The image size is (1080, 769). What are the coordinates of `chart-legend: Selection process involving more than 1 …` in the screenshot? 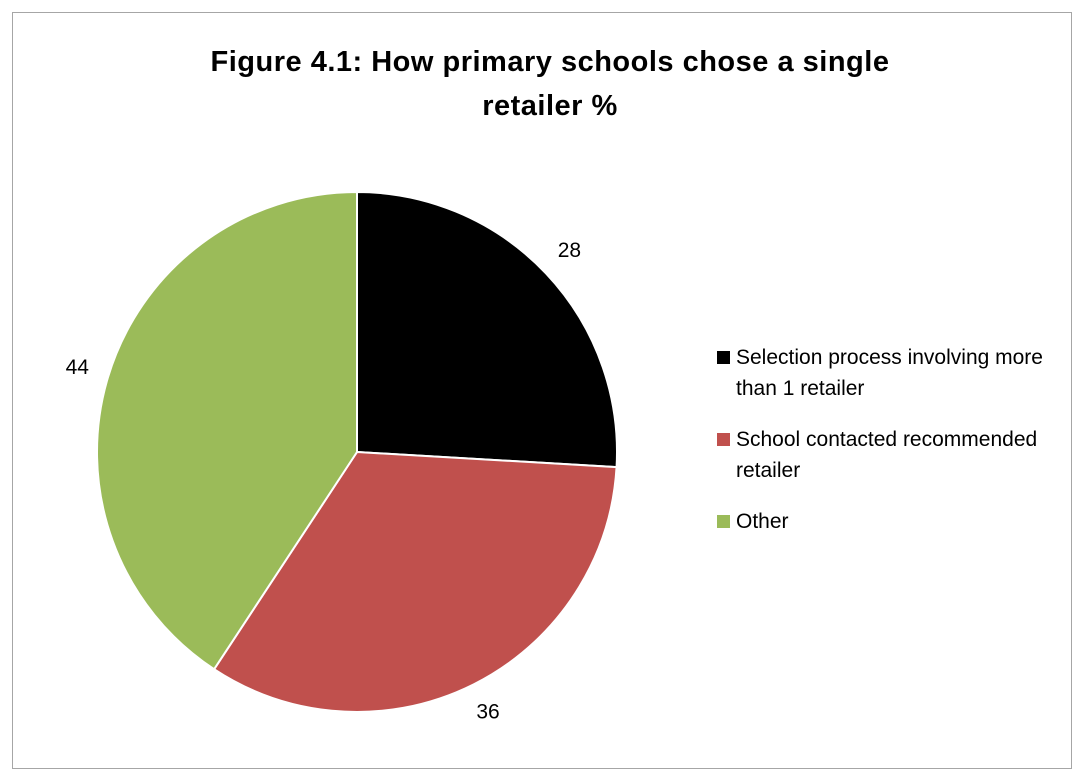 It's located at (897, 449).